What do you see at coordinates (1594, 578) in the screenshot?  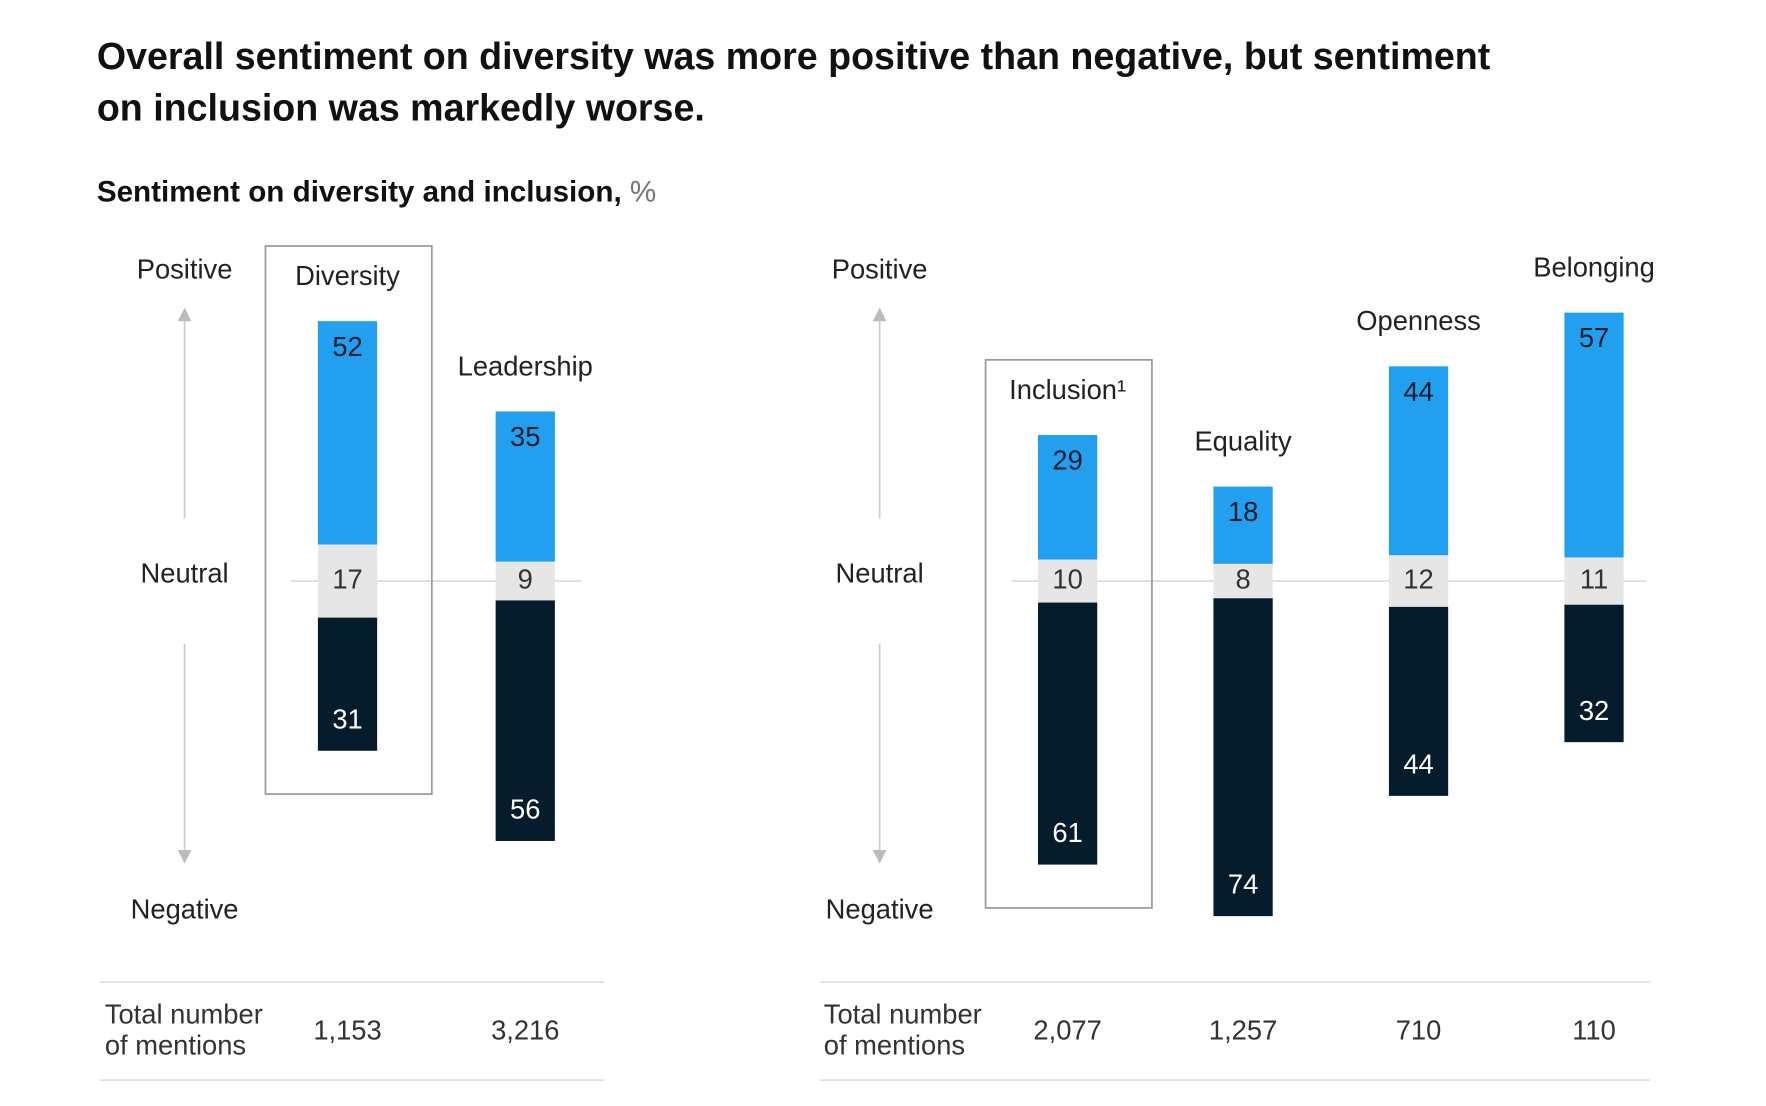 I see `value-label: 11` at bounding box center [1594, 578].